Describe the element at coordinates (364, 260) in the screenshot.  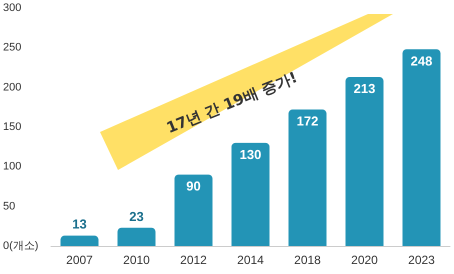
I see `x-tick-label: 2020` at that location.